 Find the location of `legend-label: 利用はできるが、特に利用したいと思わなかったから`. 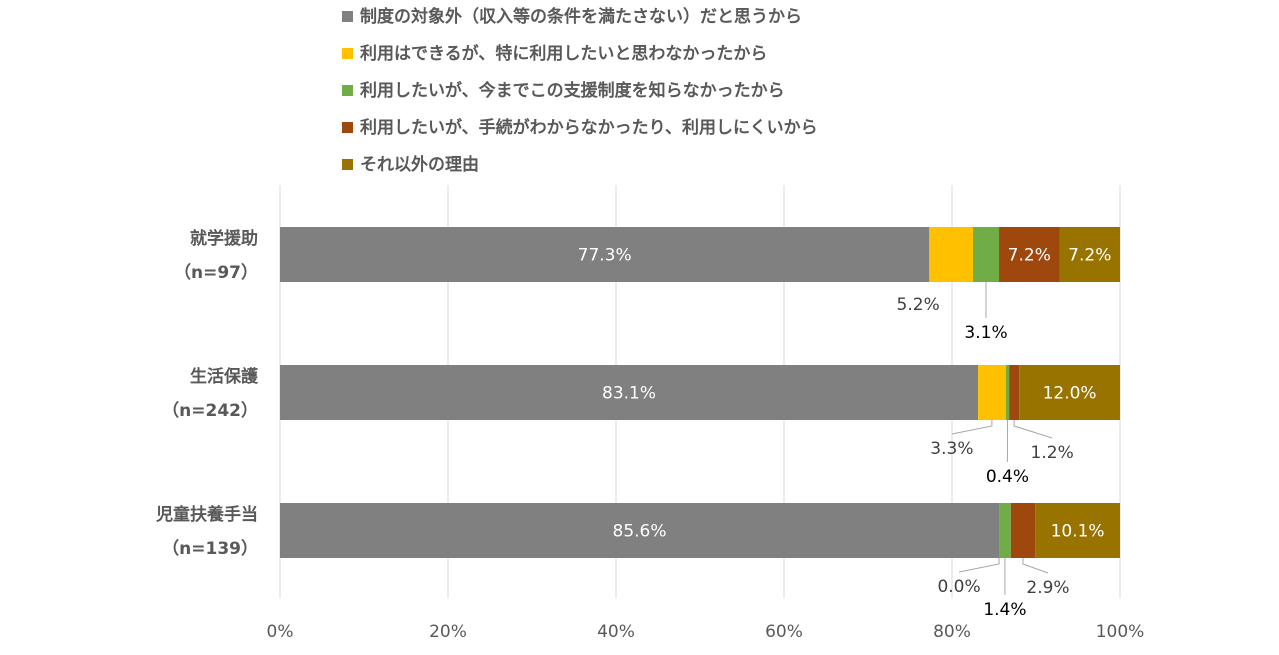

legend-label: 利用はできるが、特に利用したいと思わなかったから is located at coordinates (563, 53).